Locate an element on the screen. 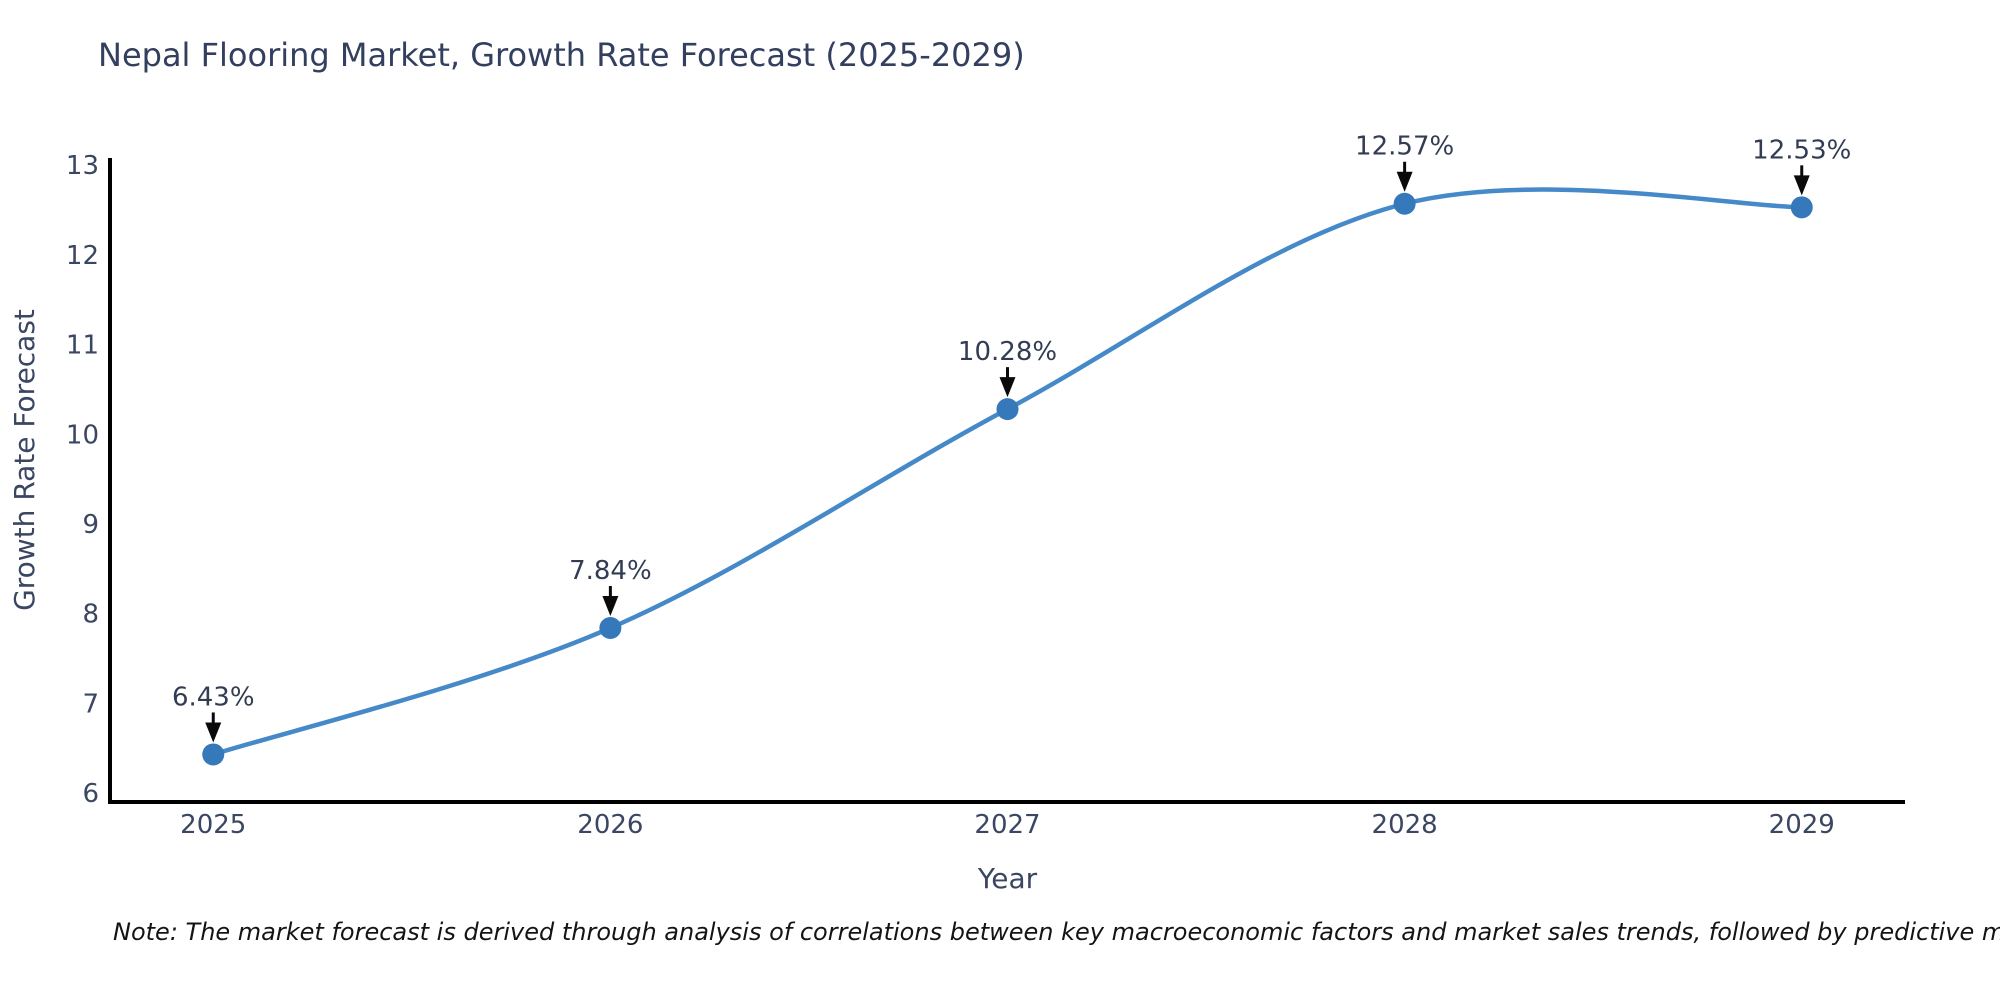 Image resolution: width=2000 pixels, height=1000 pixels. y-tick-label: 13 is located at coordinates (82, 166).